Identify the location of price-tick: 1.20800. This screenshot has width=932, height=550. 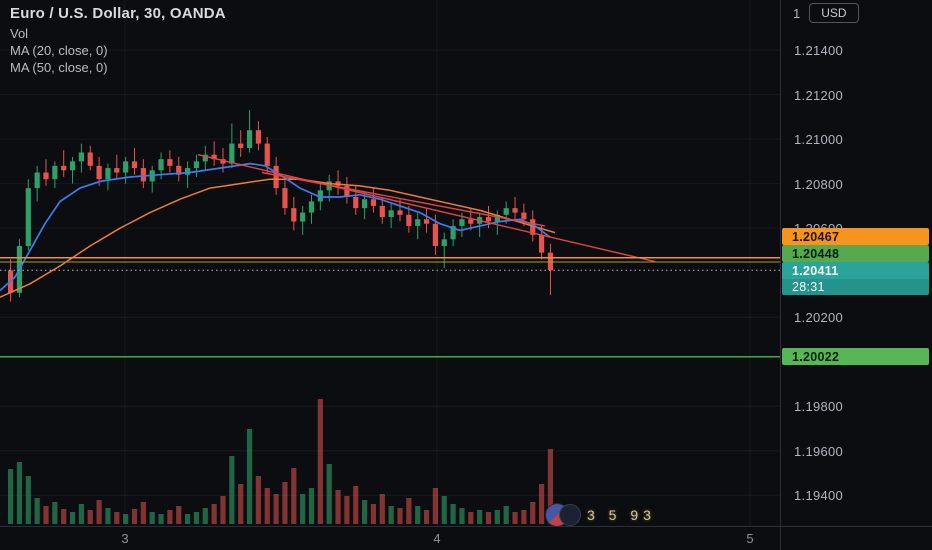
(819, 184).